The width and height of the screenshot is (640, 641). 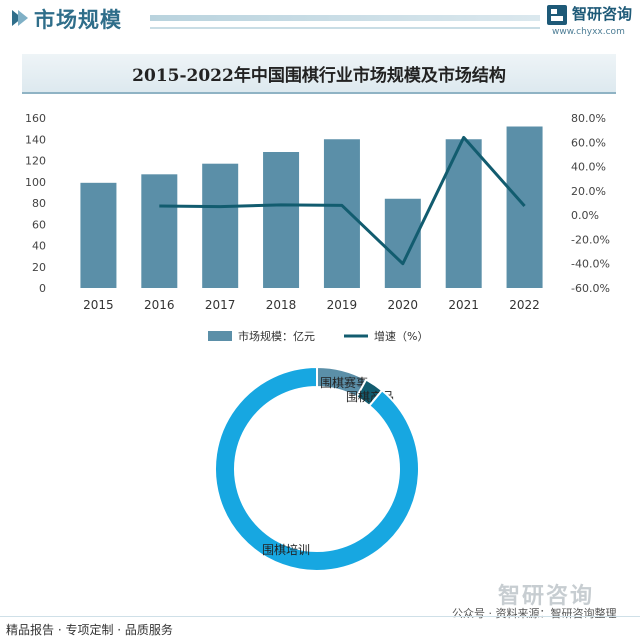 What do you see at coordinates (588, 32) in the screenshot?
I see `brand-url: www.chyxx.com` at bounding box center [588, 32].